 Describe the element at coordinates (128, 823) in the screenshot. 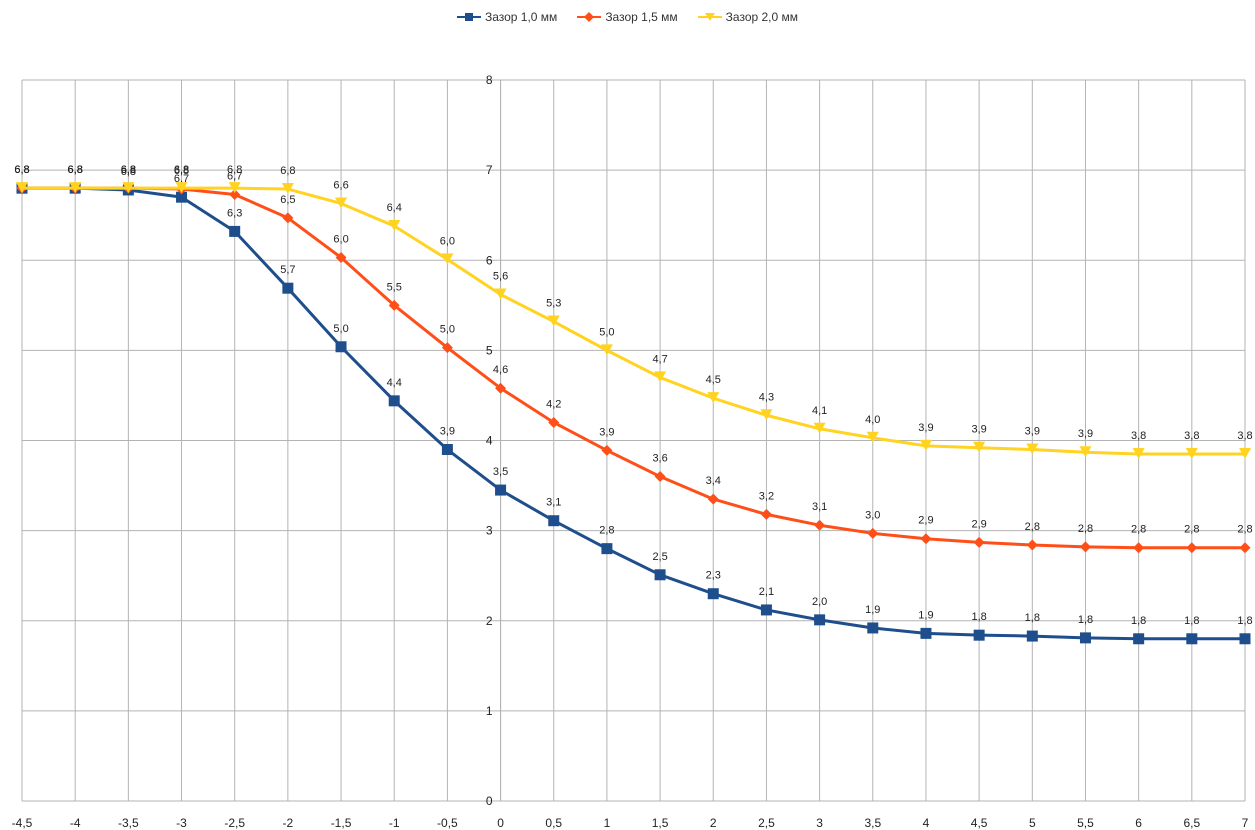

I see `x-tick-label: -3,5` at that location.